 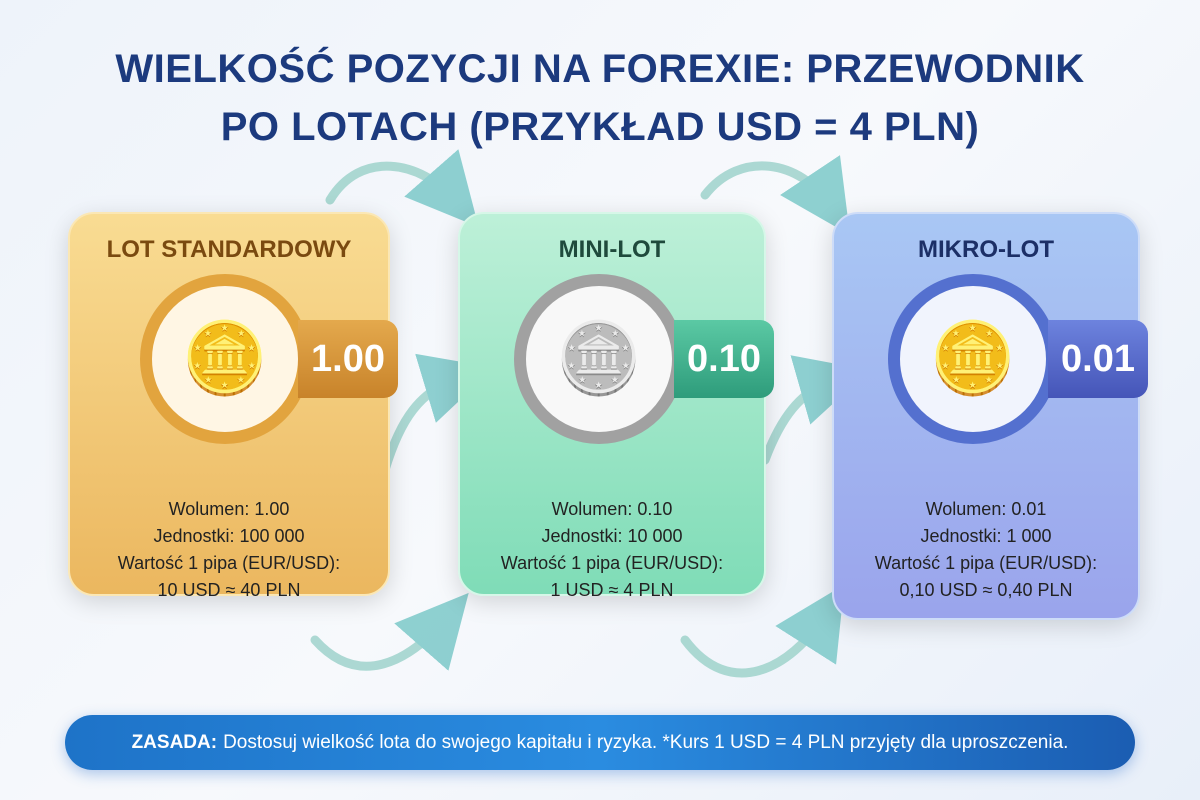 I want to click on lot-value-badge: 0.01, so click(x=1098, y=359).